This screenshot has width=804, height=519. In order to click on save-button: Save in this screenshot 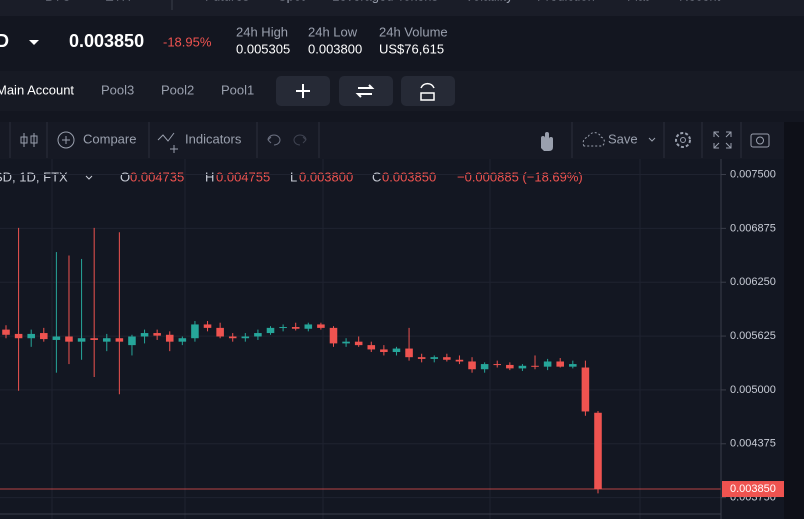, I will do `click(623, 138)`.